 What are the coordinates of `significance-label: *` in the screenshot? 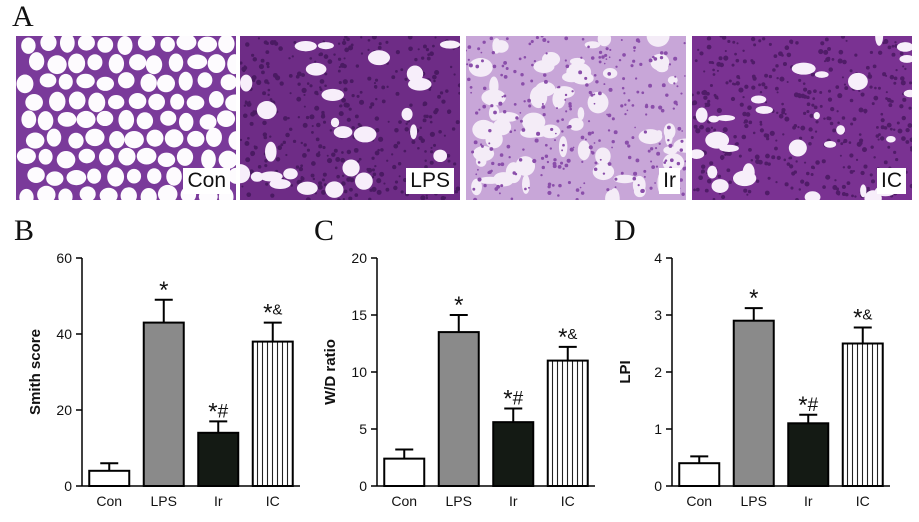 It's located at (753, 298).